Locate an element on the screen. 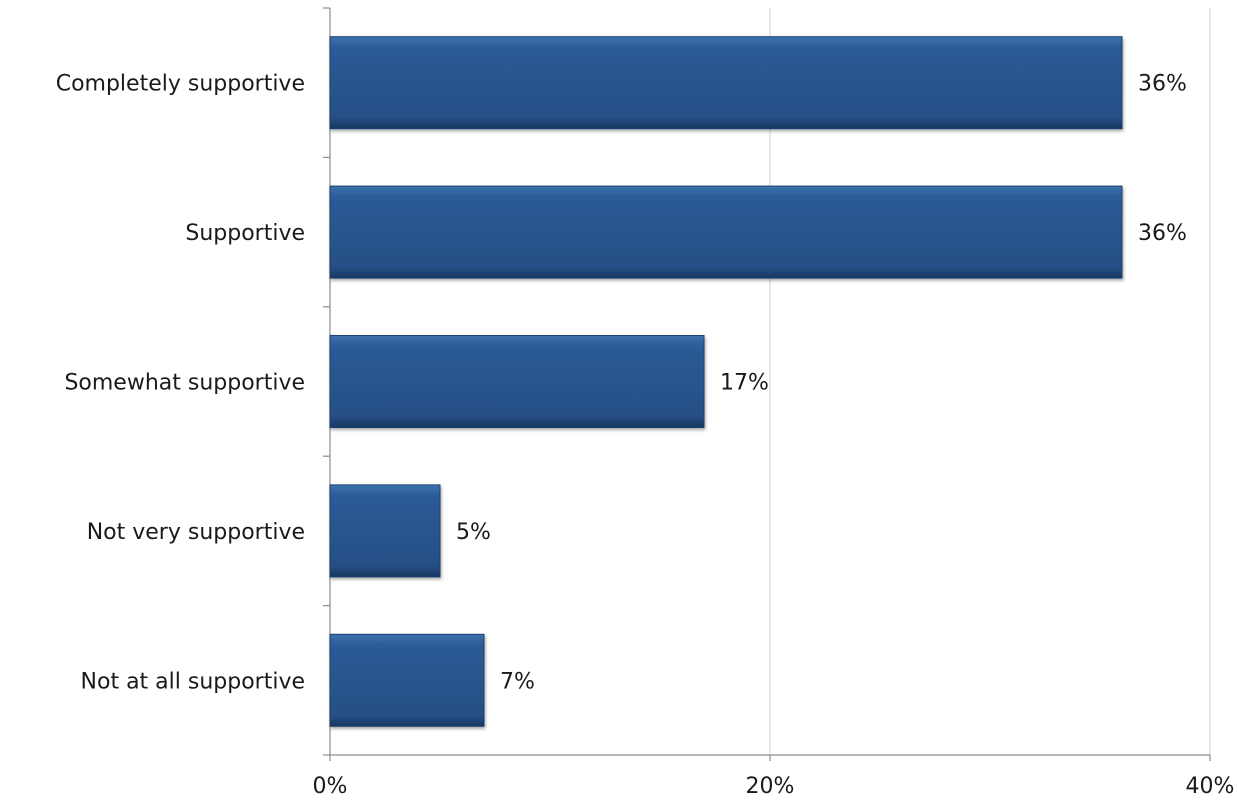  category-label: Supportive is located at coordinates (245, 233).